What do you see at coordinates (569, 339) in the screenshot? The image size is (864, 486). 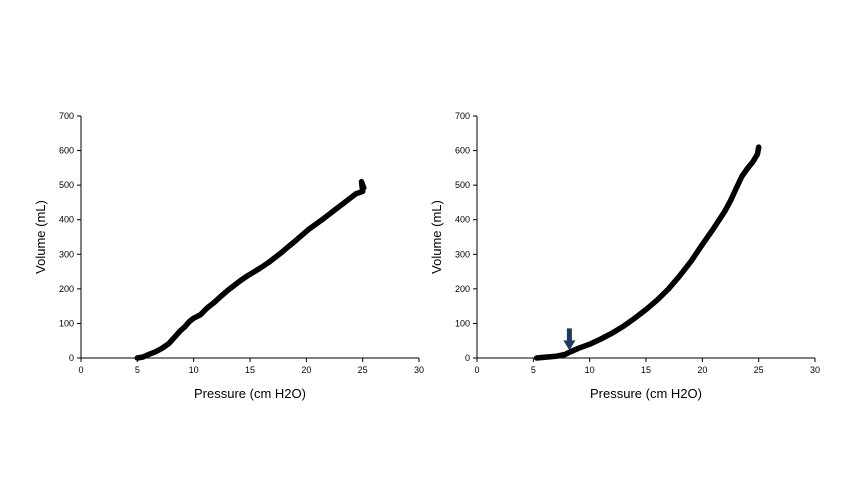 I see `arrow-down-icon` at bounding box center [569, 339].